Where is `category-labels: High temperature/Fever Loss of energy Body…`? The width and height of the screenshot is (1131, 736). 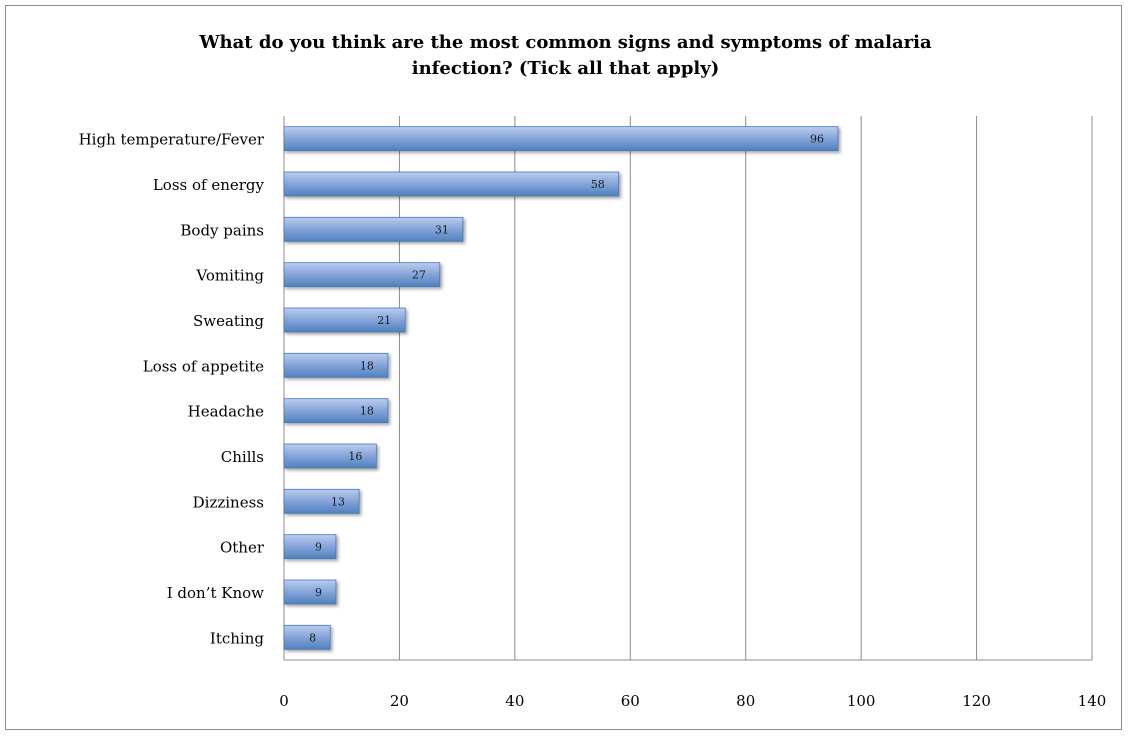 category-labels: High temperature/Fever Loss of energy Body… is located at coordinates (172, 389).